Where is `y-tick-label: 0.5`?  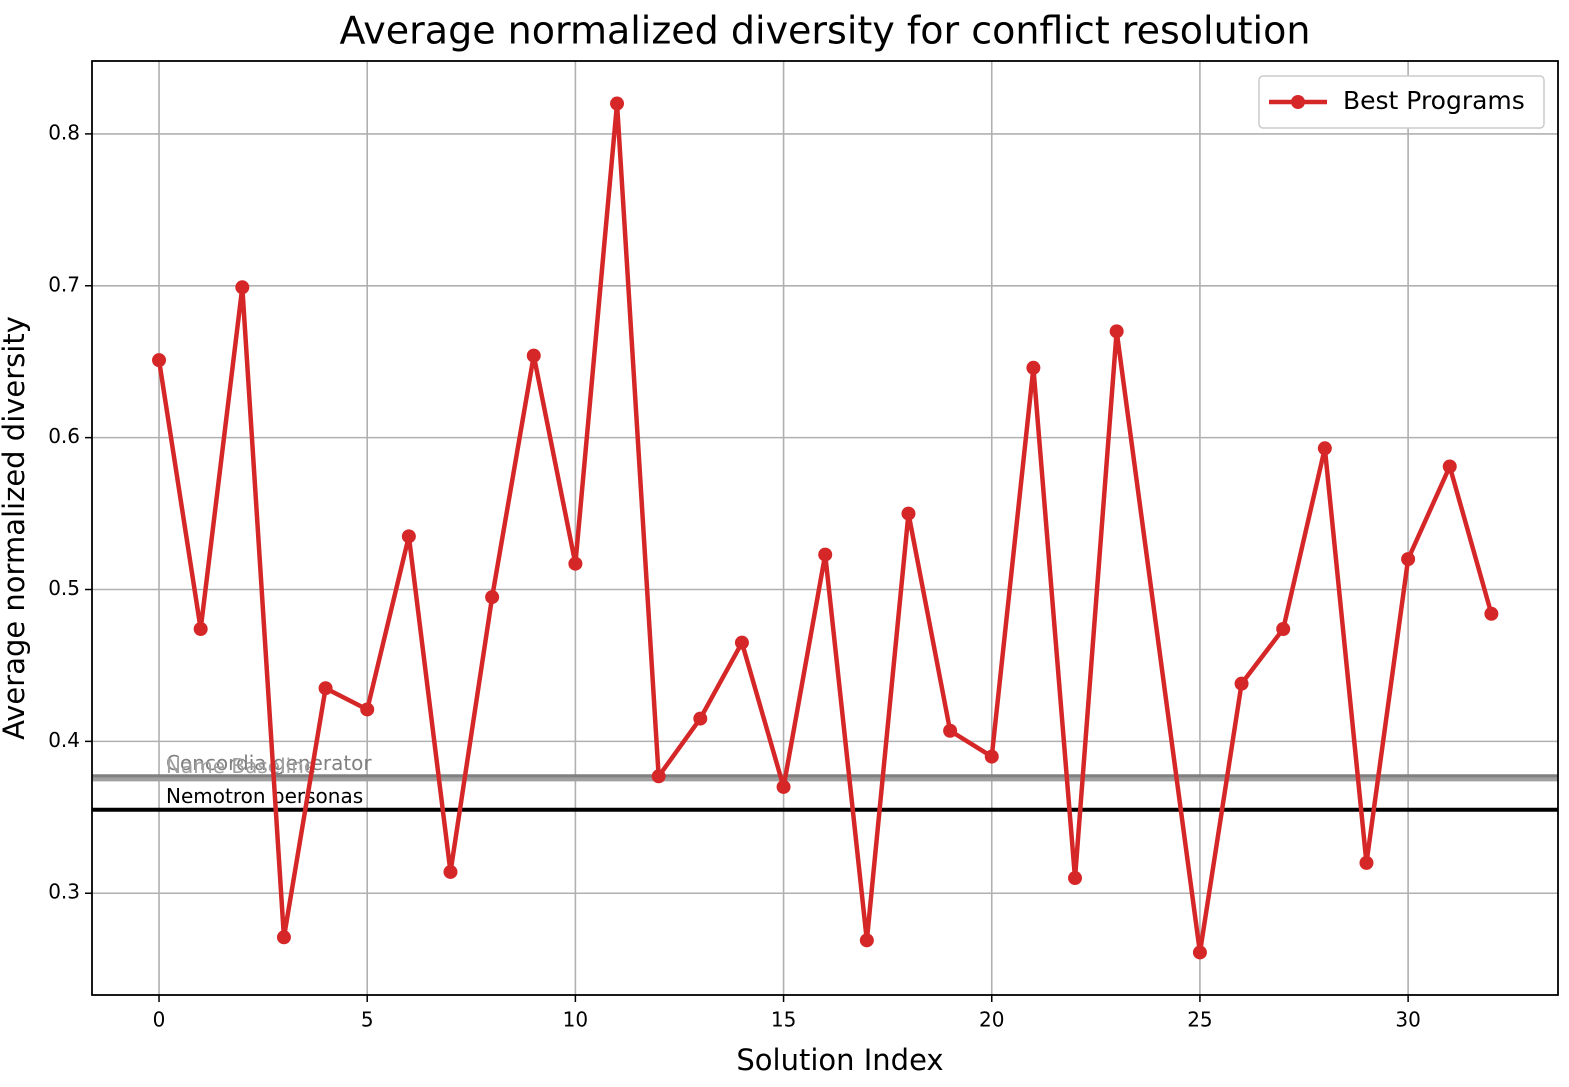
y-tick-label: 0.5 is located at coordinates (64, 588).